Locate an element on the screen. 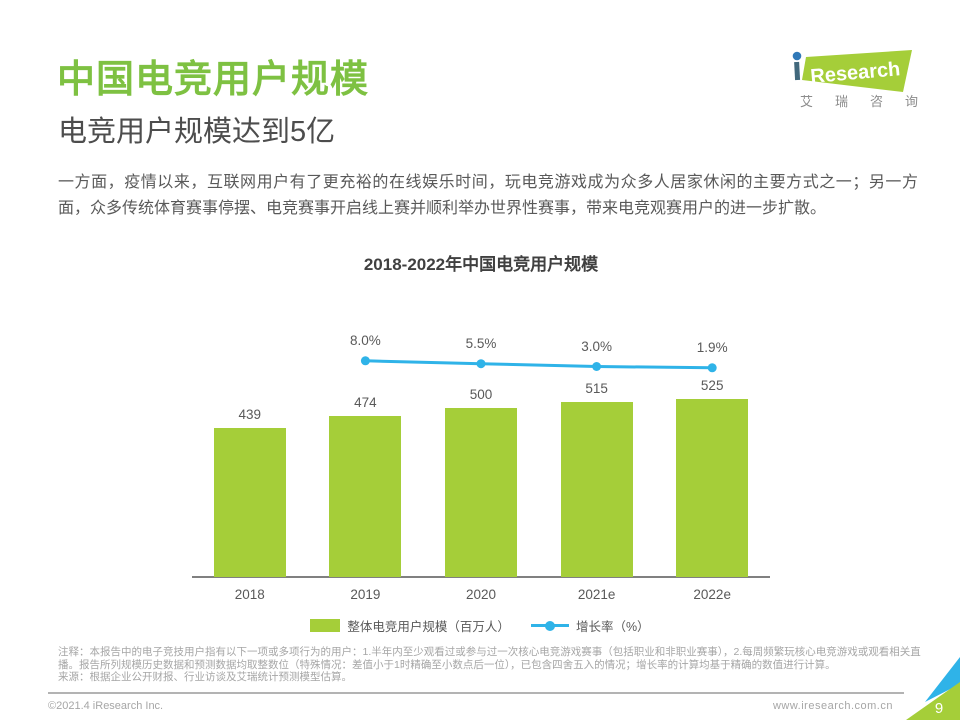 The height and width of the screenshot is (720, 960). logo-flag is located at coordinates (857, 71).